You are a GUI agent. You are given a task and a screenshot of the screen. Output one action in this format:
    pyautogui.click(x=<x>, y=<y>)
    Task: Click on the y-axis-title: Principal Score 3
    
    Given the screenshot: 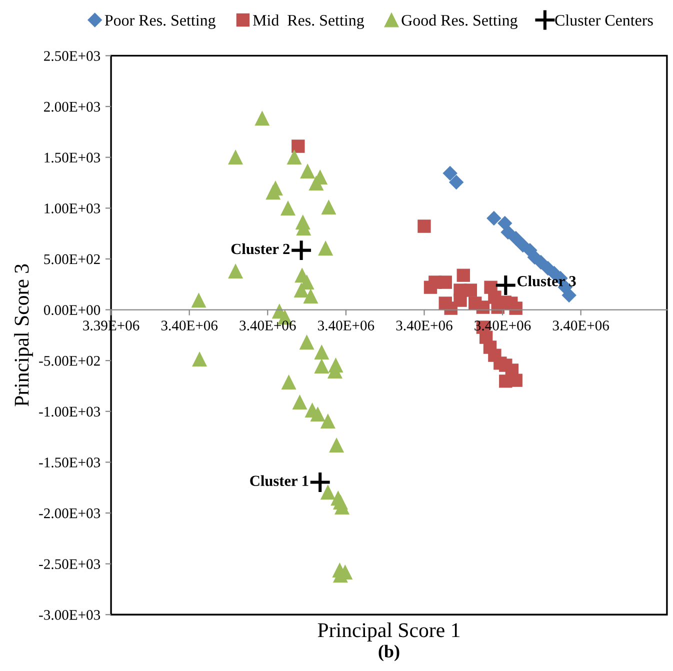 What is the action you would take?
    pyautogui.click(x=23, y=335)
    